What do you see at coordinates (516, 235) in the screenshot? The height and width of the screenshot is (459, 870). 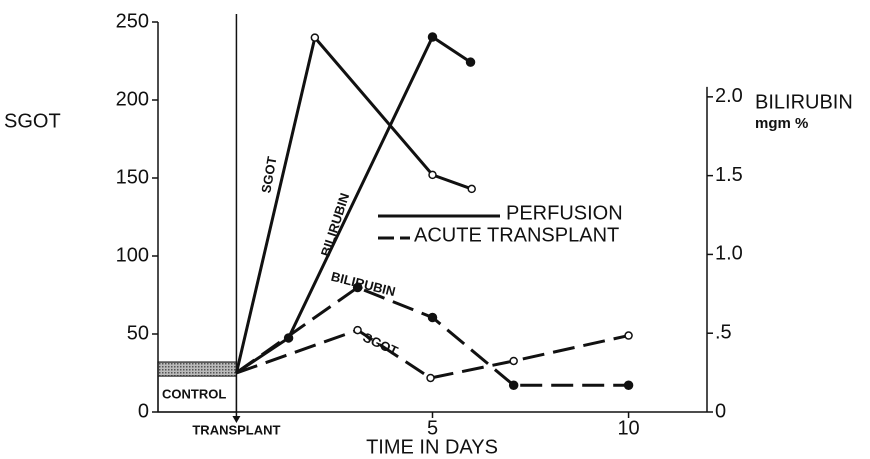 I see `legend-label: ACUTE TRANSPLANT` at bounding box center [516, 235].